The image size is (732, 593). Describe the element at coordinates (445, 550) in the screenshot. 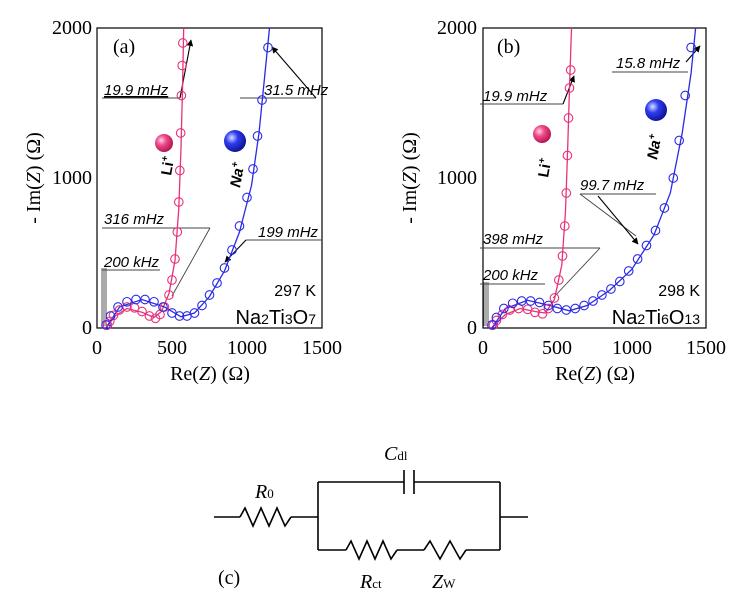

I see `circuit-warburg-zw` at that location.